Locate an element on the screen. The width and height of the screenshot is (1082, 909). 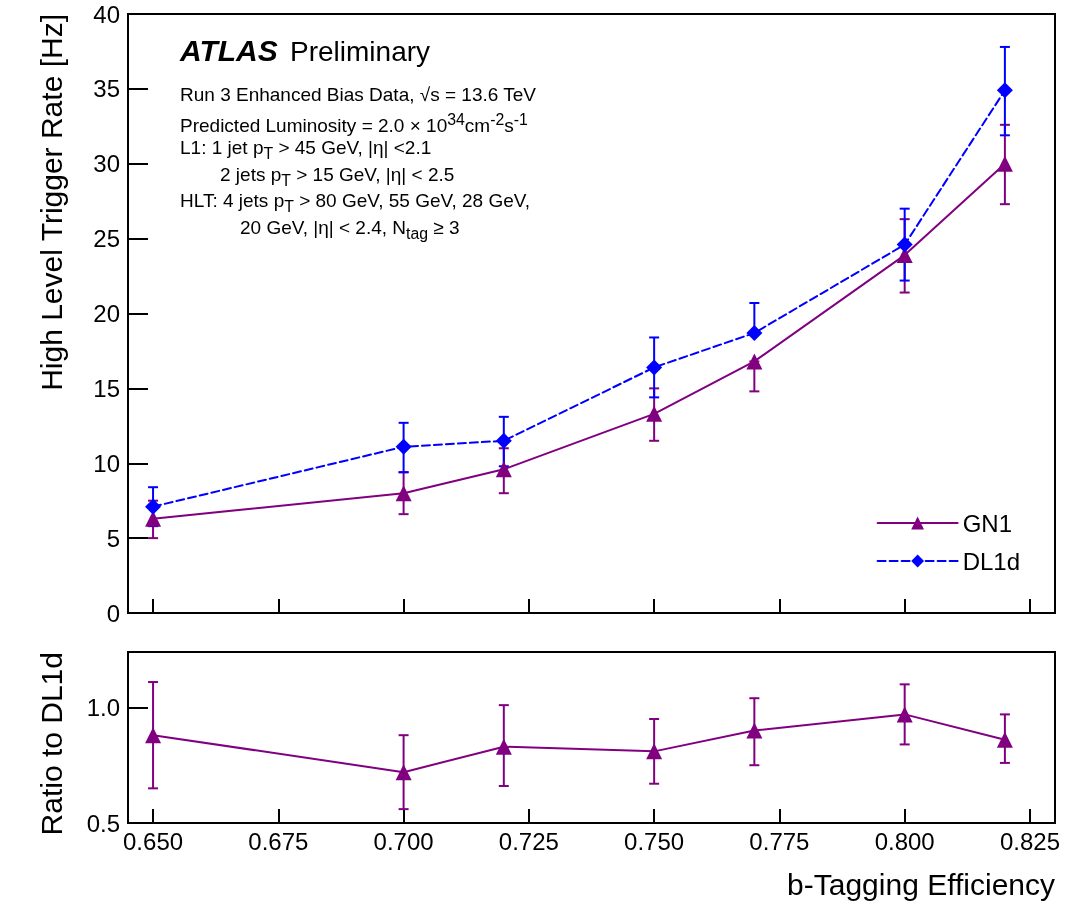
y-tick-label: 30 is located at coordinates (106, 164).